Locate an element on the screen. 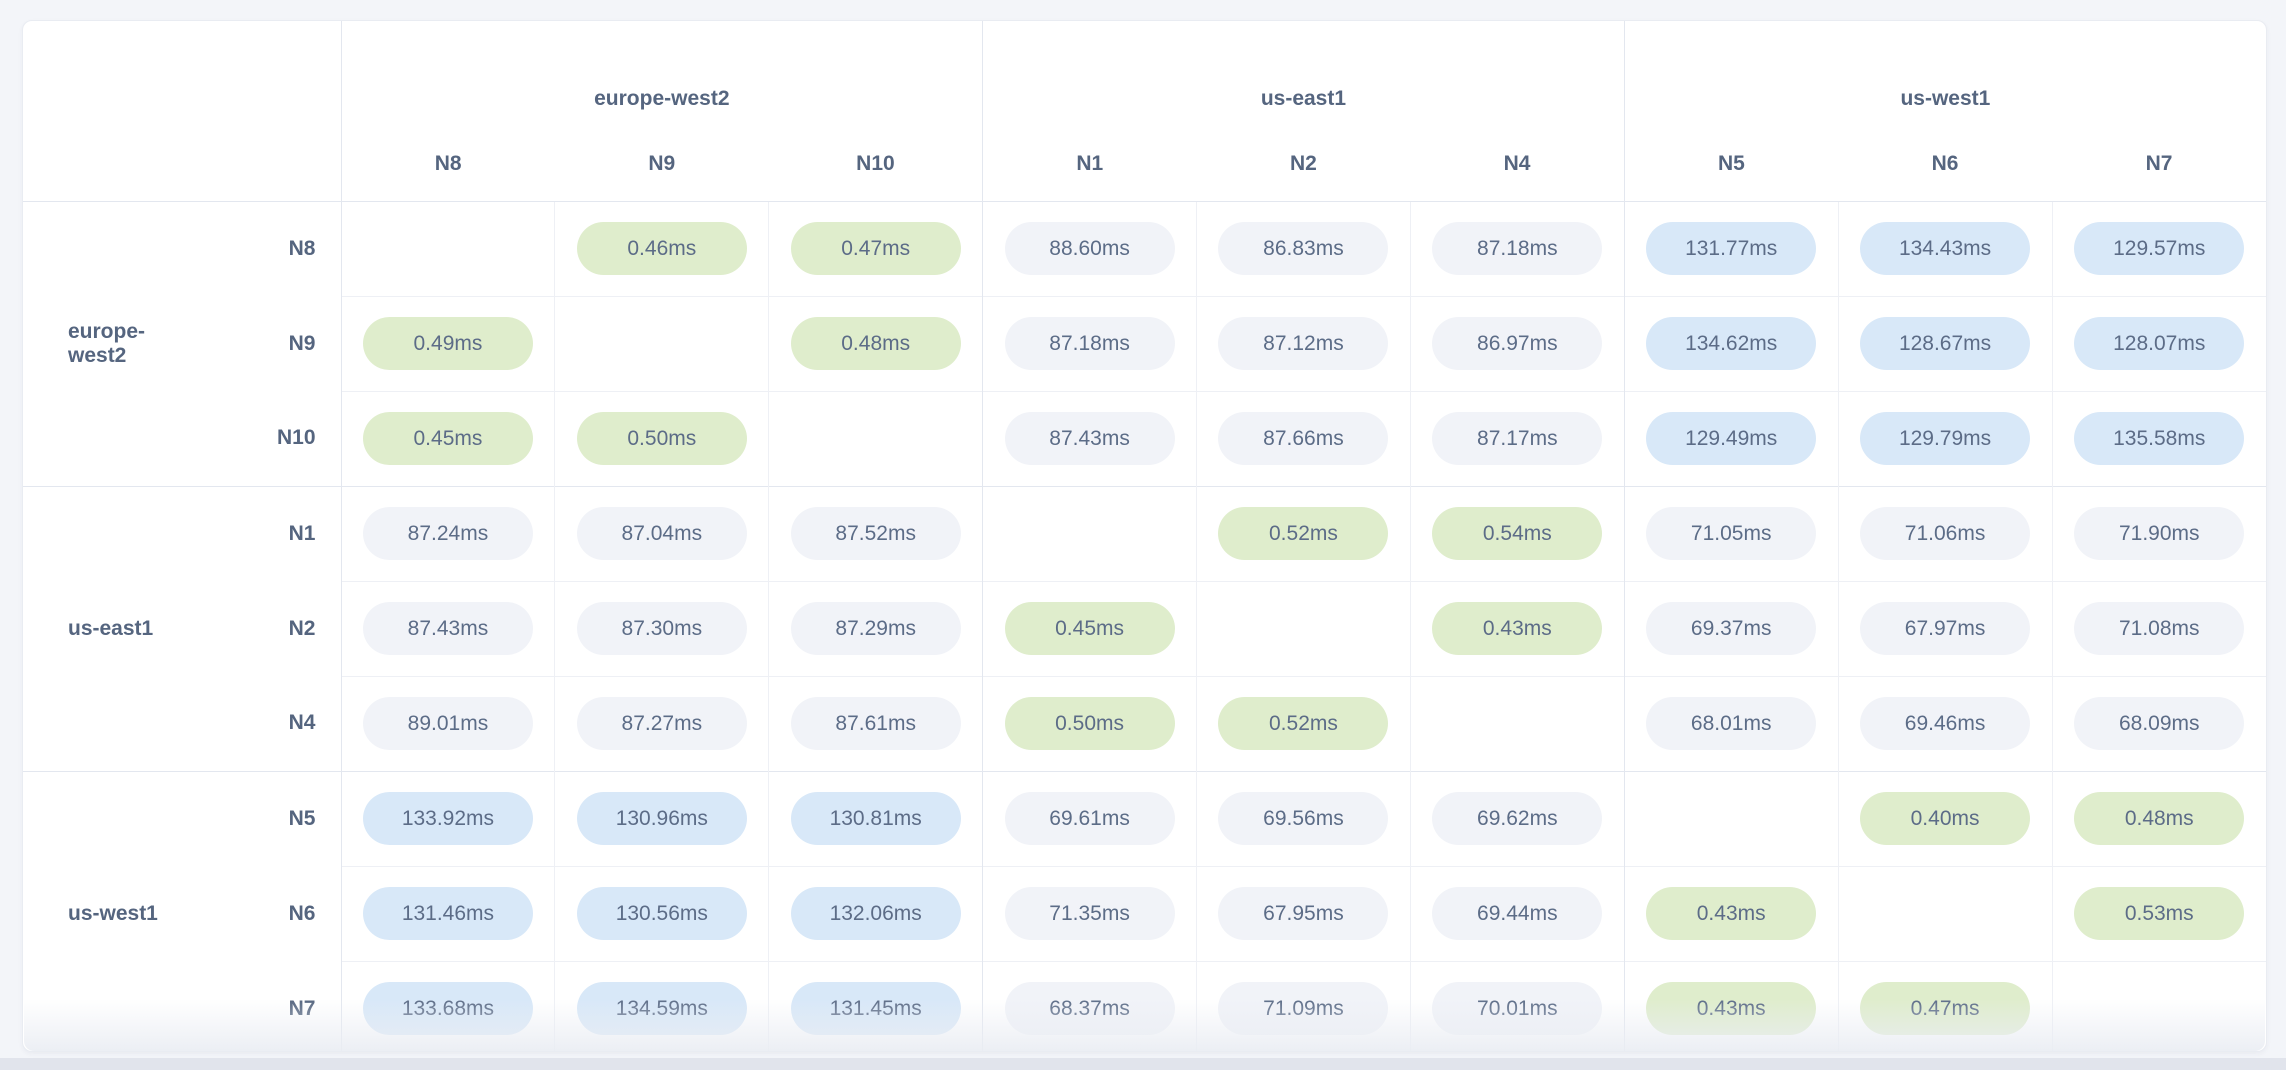  latency-value-pill: 0.53ms is located at coordinates (2159, 913).